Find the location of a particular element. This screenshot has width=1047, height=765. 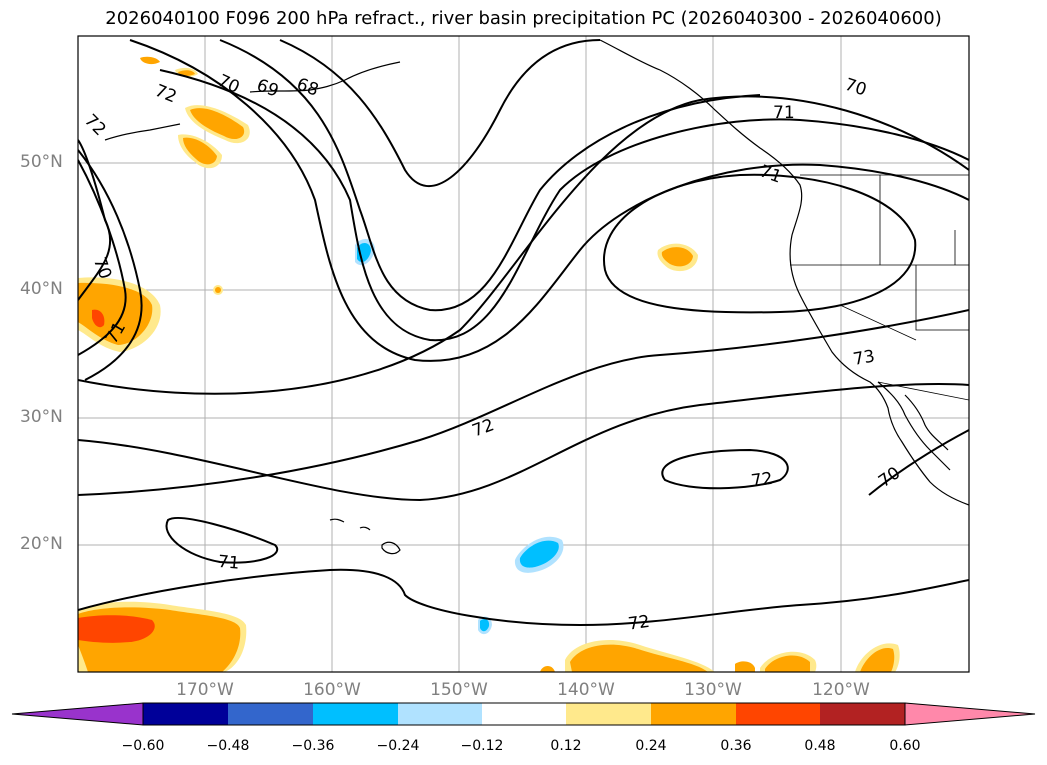

lat-label: 40°N is located at coordinates (41, 289).